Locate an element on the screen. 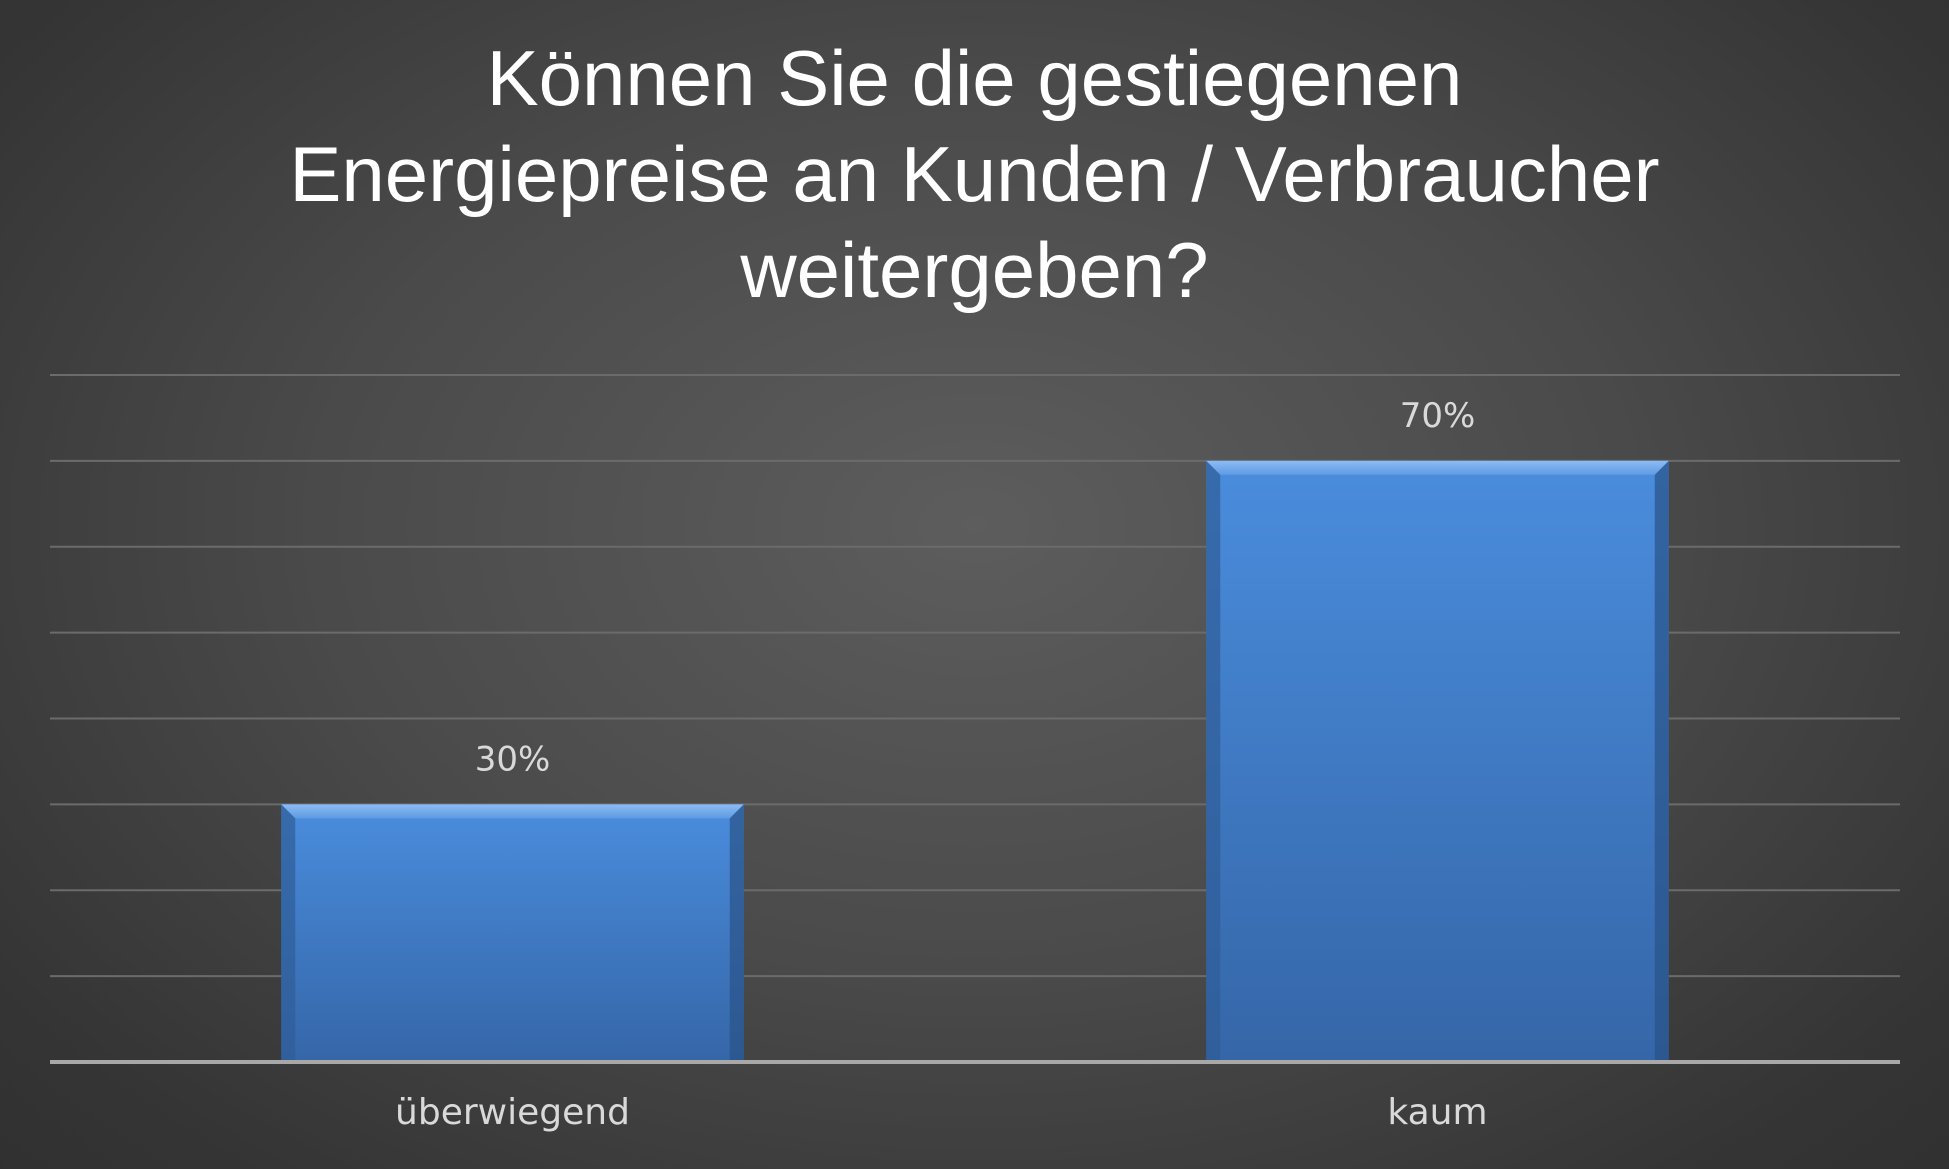  chart-title-line-2: Energiepreise an Kunden / Verbraucher is located at coordinates (974, 174).